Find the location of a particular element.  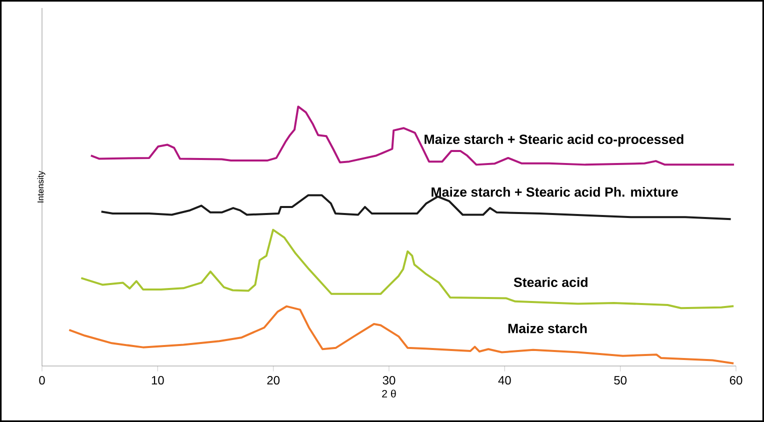

series-label: Maize starch + Stearic acid co-processed is located at coordinates (554, 140).